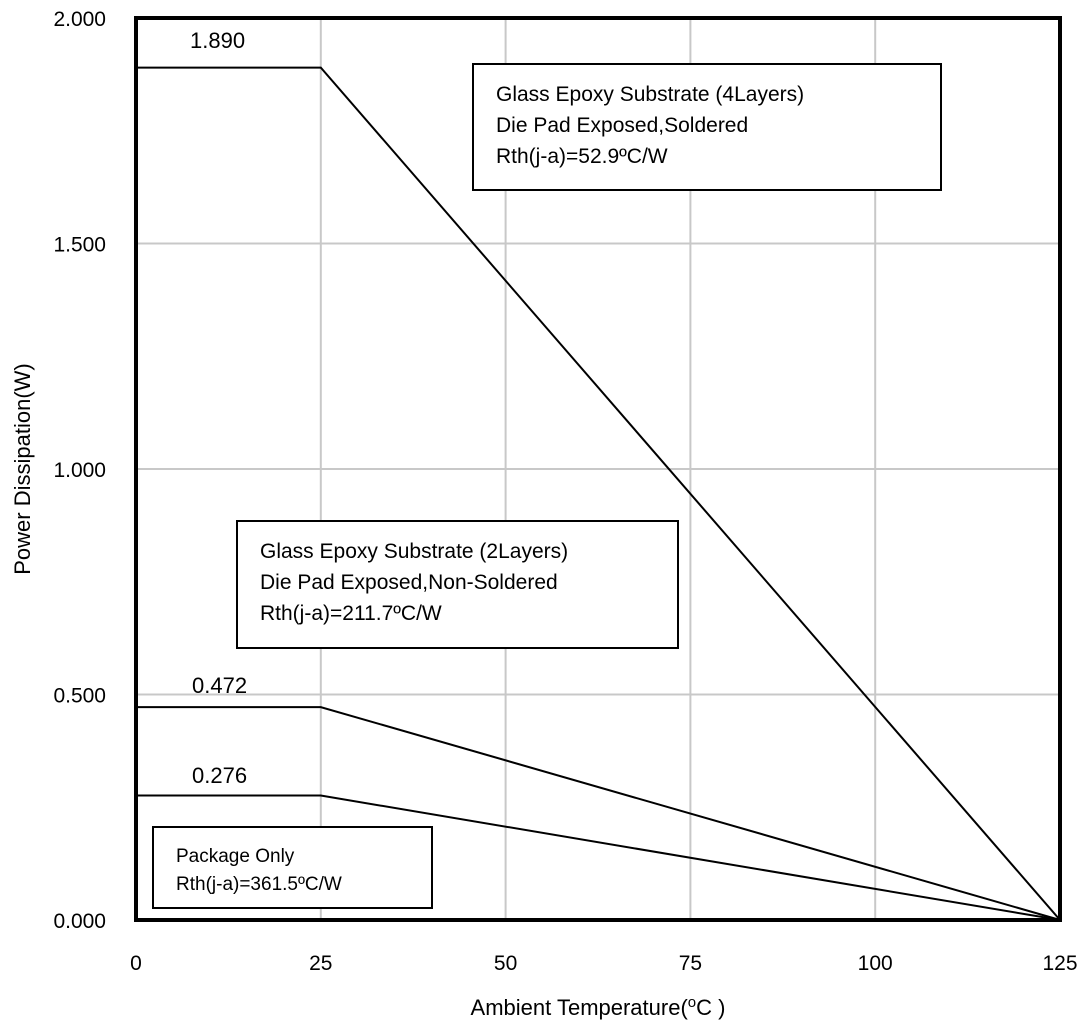 The width and height of the screenshot is (1086, 1025). What do you see at coordinates (690, 963) in the screenshot?
I see `x-tick-label-3: 75` at bounding box center [690, 963].